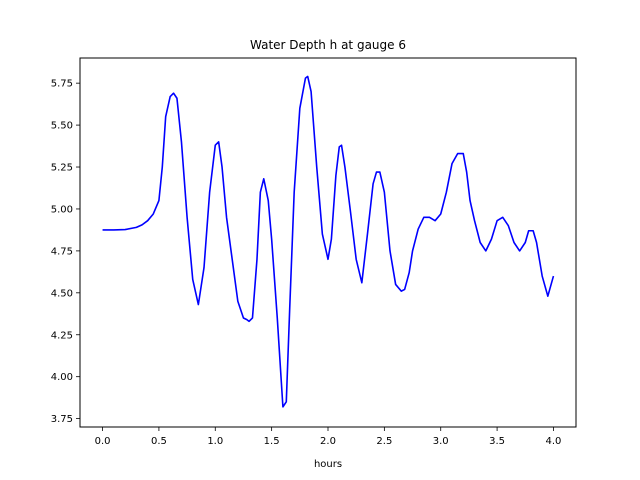 The width and height of the screenshot is (640, 480). I want to click on y-tick-label: 5.50, so click(62, 126).